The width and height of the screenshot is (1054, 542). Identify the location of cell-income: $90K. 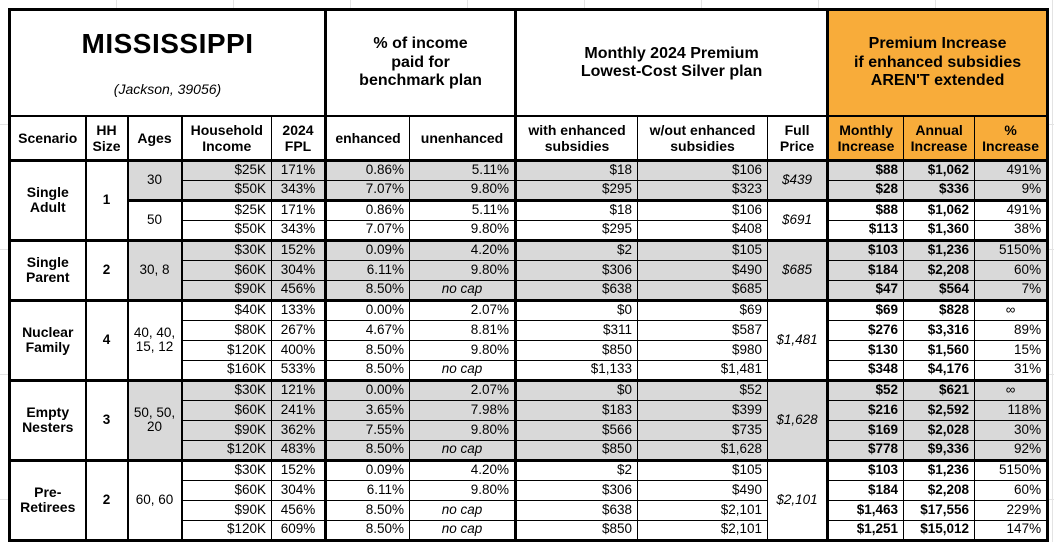
(226, 290).